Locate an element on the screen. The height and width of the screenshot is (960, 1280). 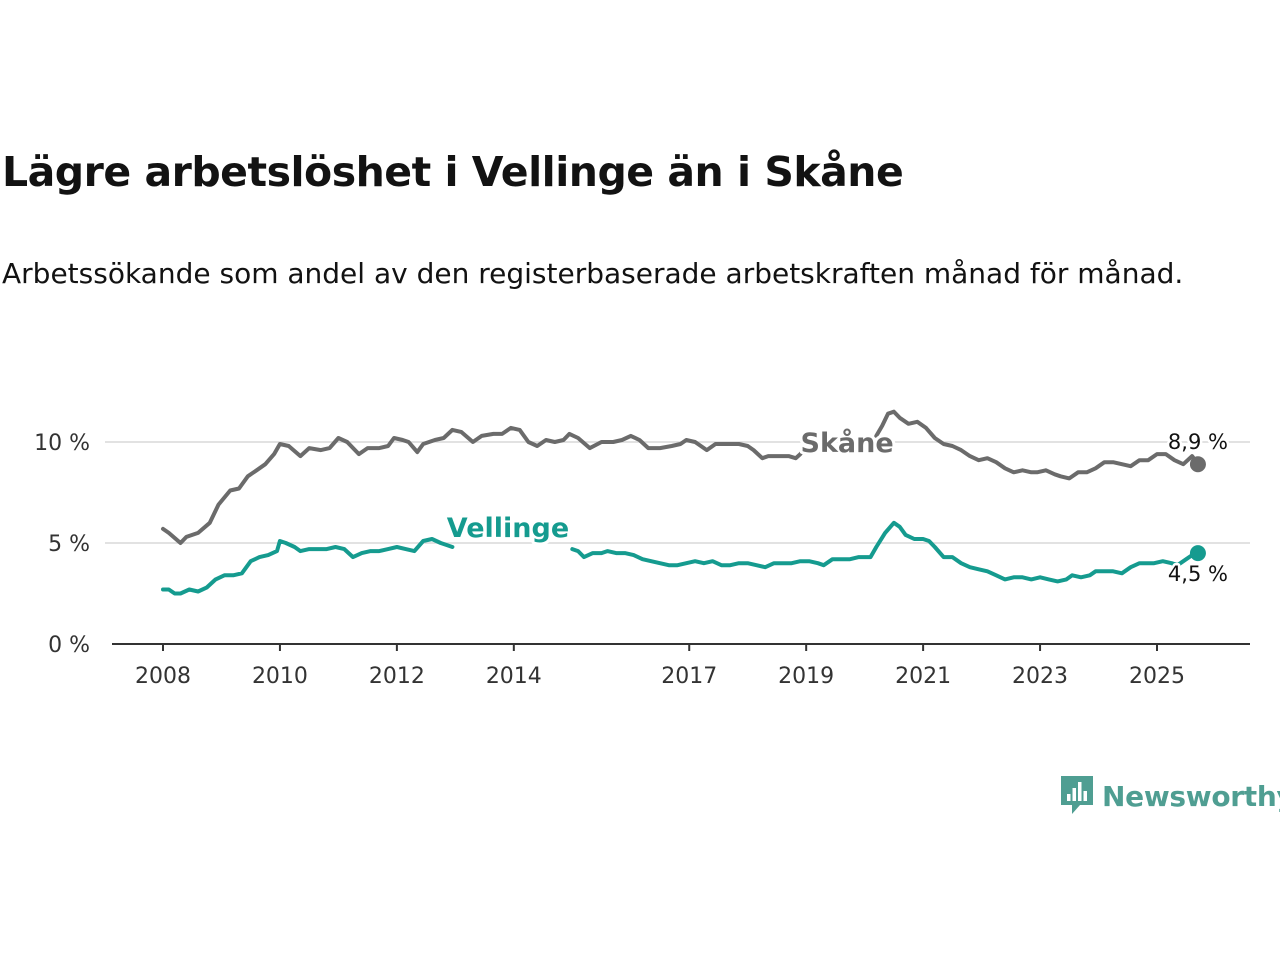
x-tick-label: 2019 is located at coordinates (806, 676).